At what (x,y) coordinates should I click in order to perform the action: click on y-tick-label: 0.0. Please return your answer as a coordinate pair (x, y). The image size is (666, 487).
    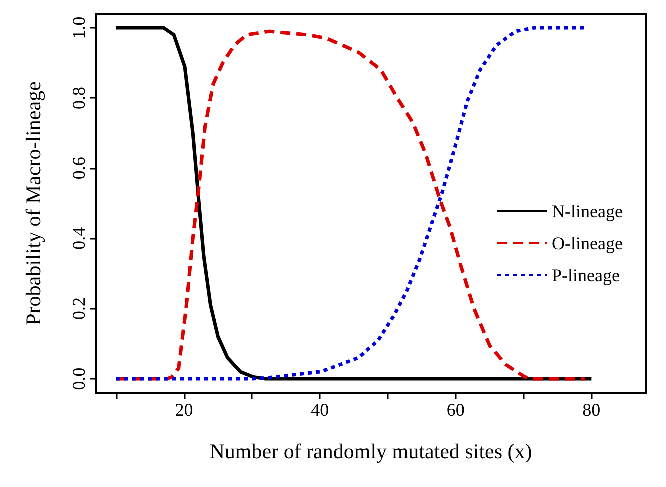
    Looking at the image, I should click on (79, 379).